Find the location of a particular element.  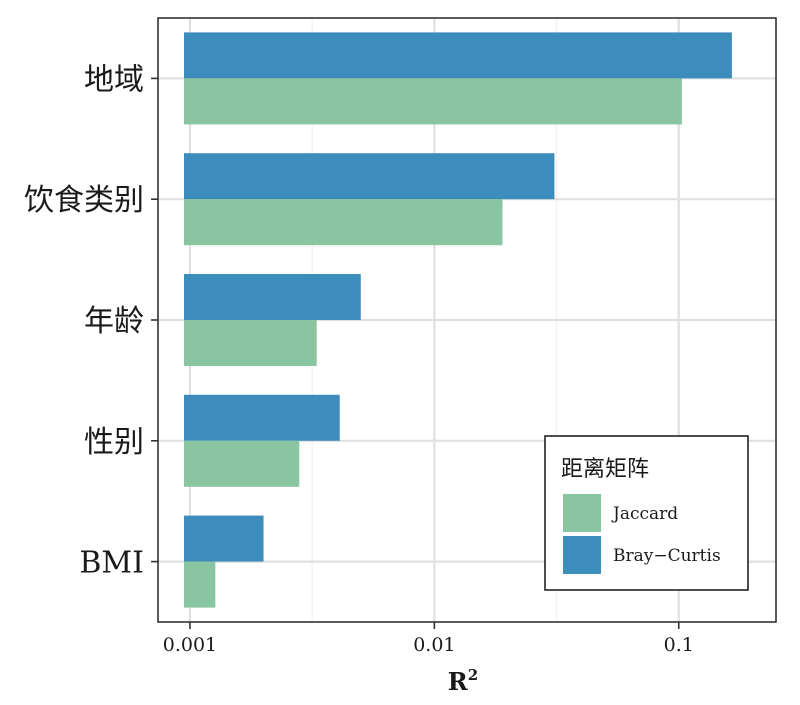

x-axis-title-main: R is located at coordinates (458, 681).